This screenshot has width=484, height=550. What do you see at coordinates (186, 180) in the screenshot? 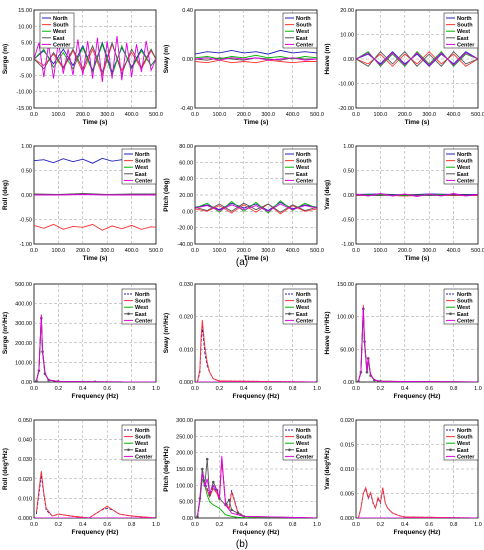
I see `y-tick-label: 40.00` at bounding box center [186, 180].